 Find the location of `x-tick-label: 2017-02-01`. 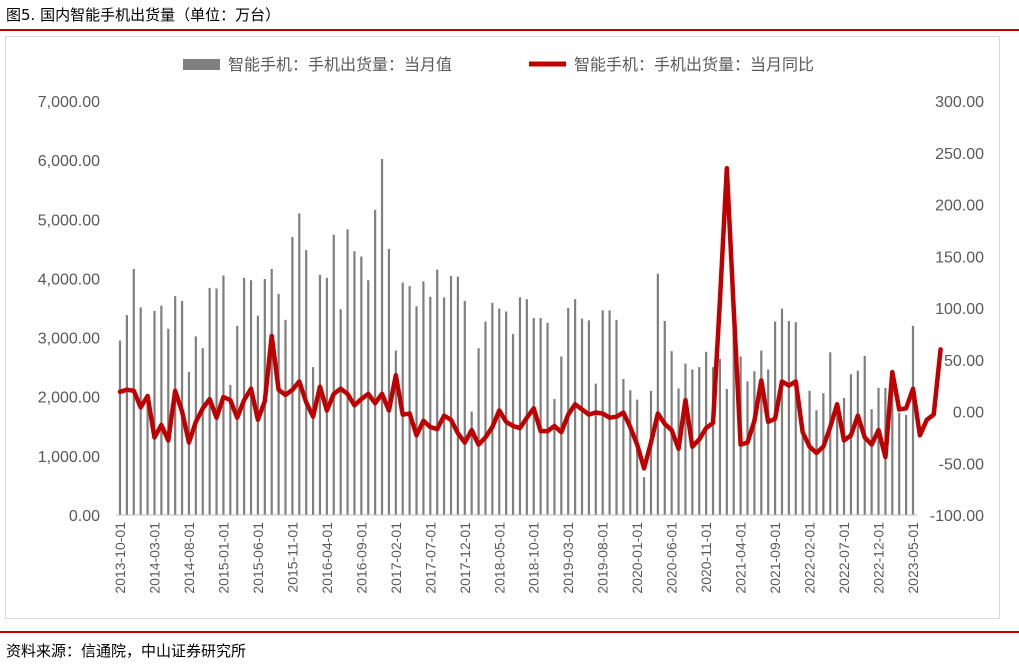

x-tick-label: 2017-02-01 is located at coordinates (396, 558).